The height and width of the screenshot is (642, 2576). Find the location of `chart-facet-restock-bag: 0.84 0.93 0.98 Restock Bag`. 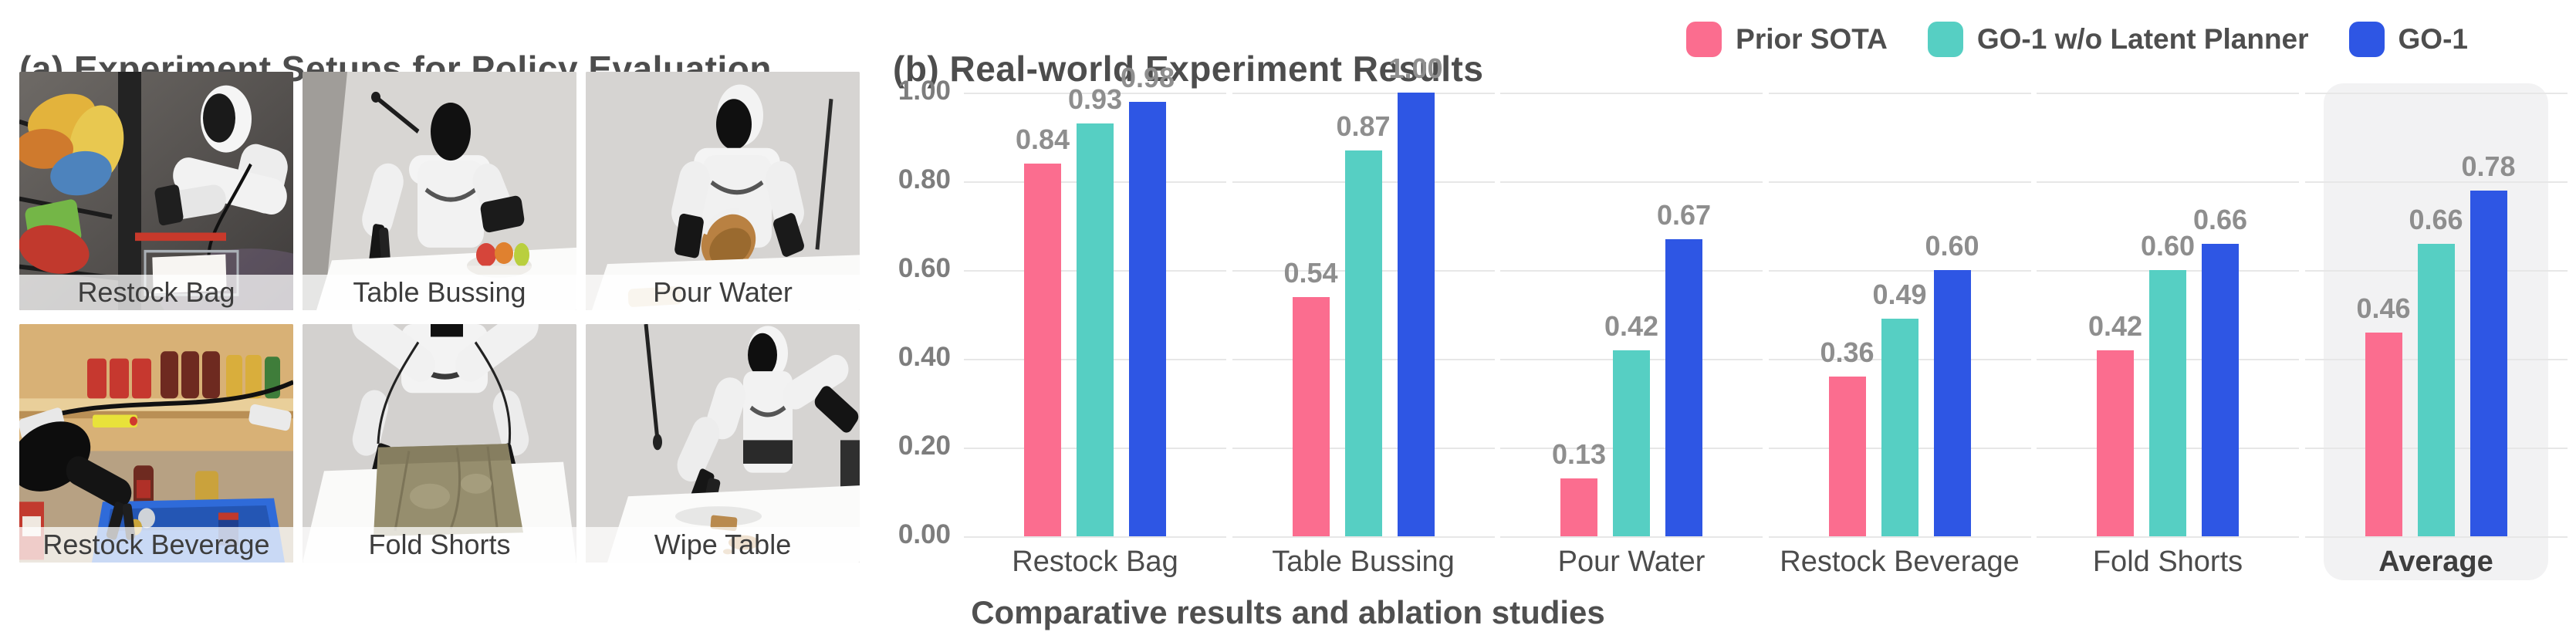

chart-facet-restock-bag: 0.84 0.93 0.98 Restock Bag is located at coordinates (1095, 320).